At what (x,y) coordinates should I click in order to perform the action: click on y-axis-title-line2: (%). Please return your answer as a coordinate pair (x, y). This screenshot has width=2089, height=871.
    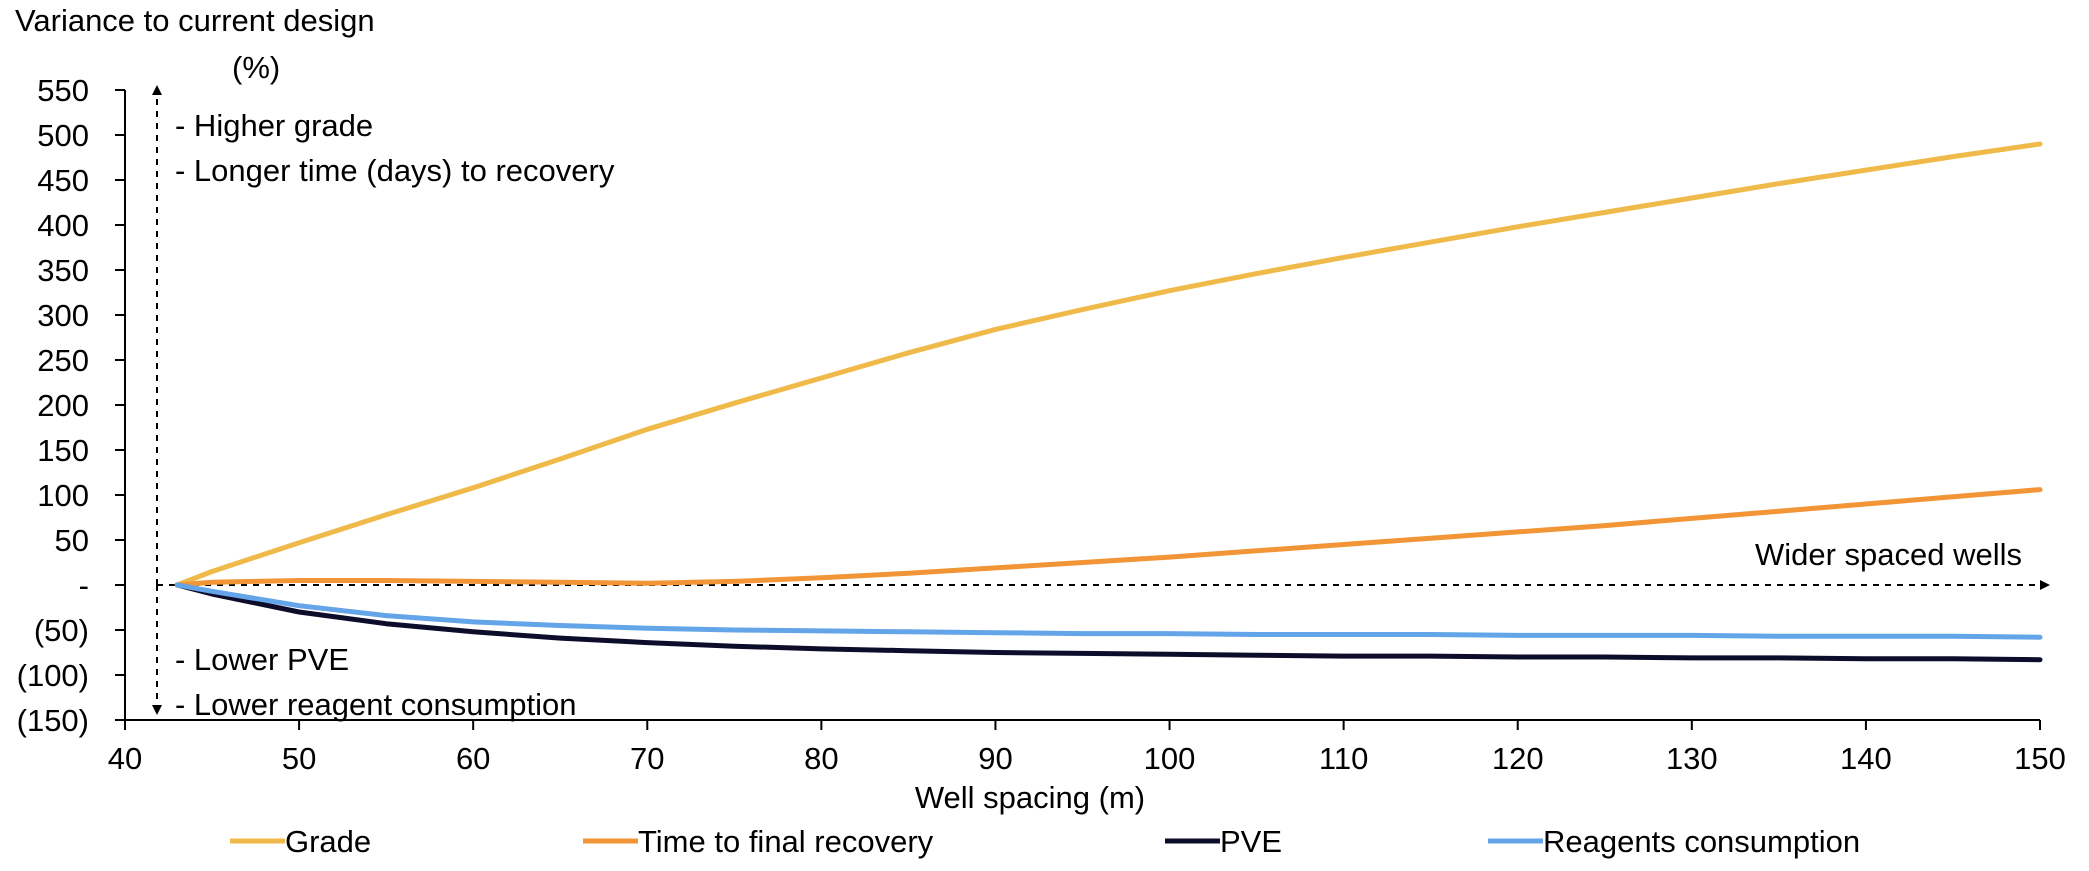
    Looking at the image, I should click on (256, 67).